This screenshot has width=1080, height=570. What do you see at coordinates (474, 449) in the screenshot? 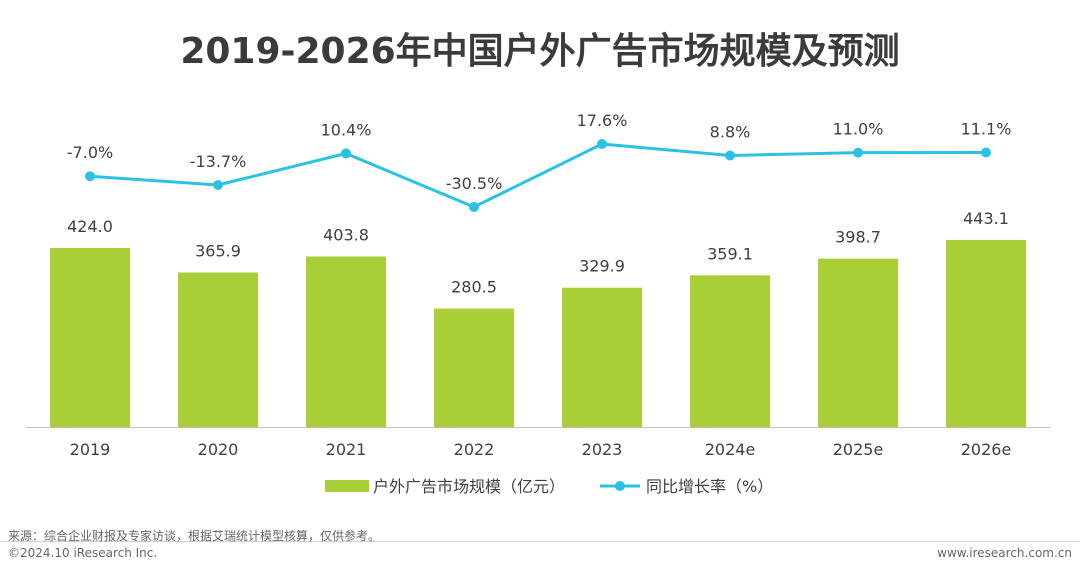
I see `x-tick-label-2022: 2022` at bounding box center [474, 449].